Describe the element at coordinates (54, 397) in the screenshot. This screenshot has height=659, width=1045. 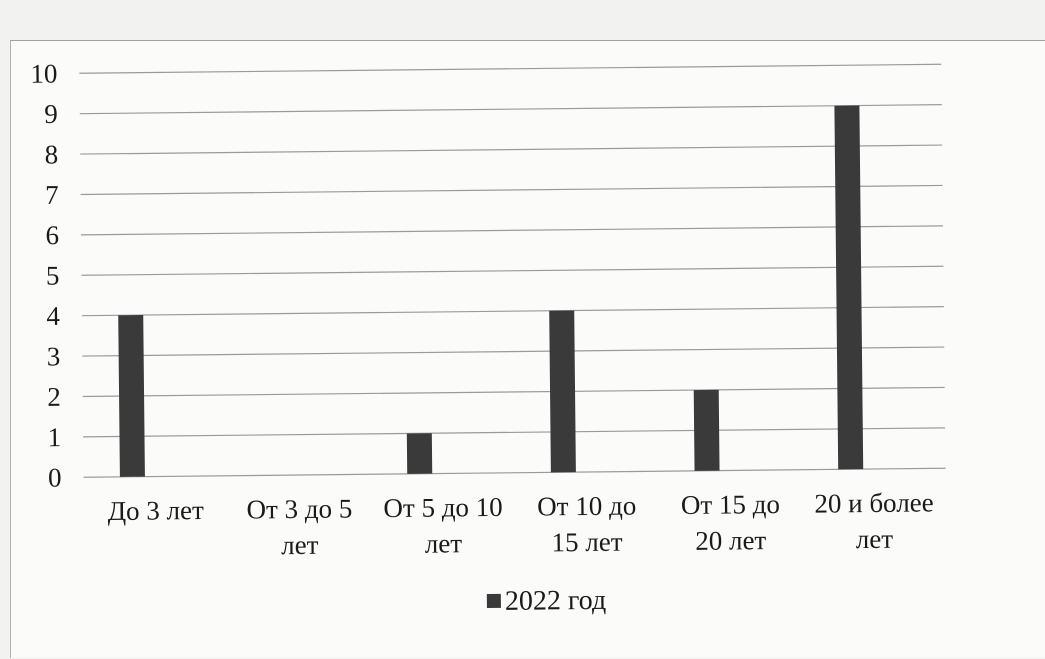
I see `y-tick-label: 2` at that location.